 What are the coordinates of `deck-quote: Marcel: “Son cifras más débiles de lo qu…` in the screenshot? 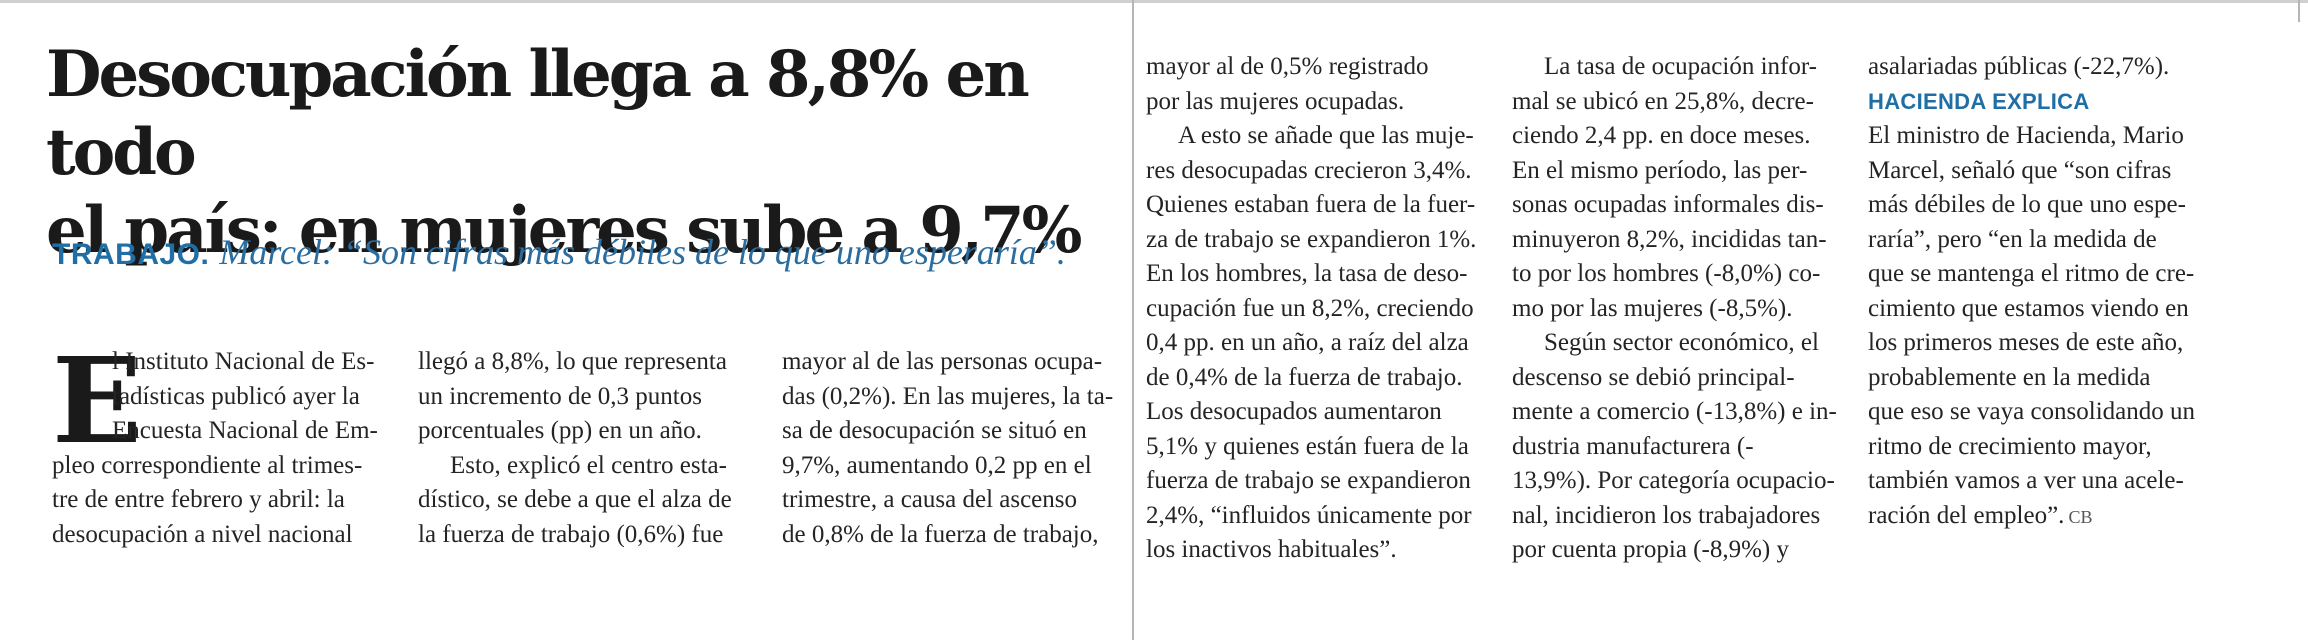 It's located at (642, 252).